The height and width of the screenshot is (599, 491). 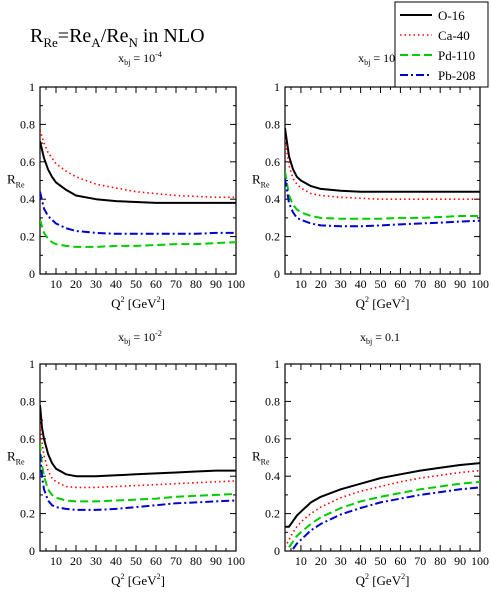 What do you see at coordinates (140, 58) in the screenshot?
I see `panel-title: xbj = 10-4` at bounding box center [140, 58].